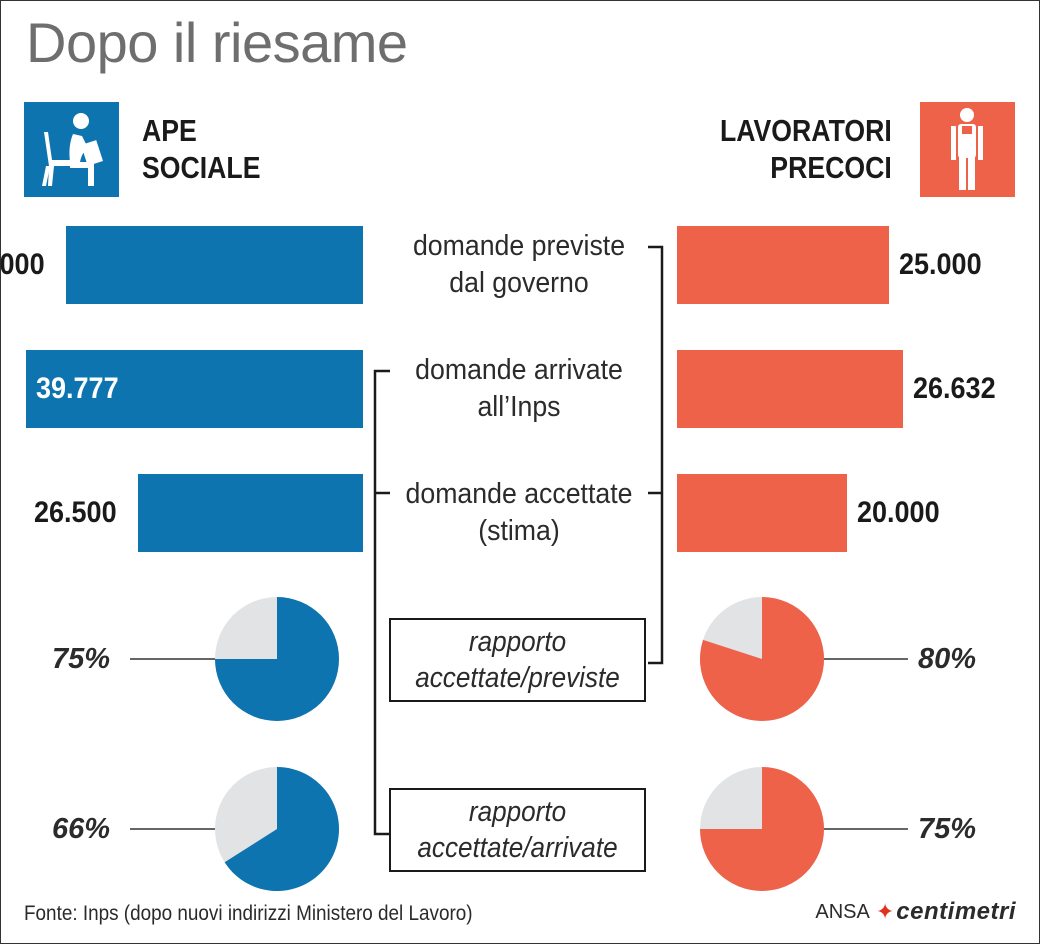 The height and width of the screenshot is (944, 1040). I want to click on pie-percent-label: 80%, so click(947, 659).